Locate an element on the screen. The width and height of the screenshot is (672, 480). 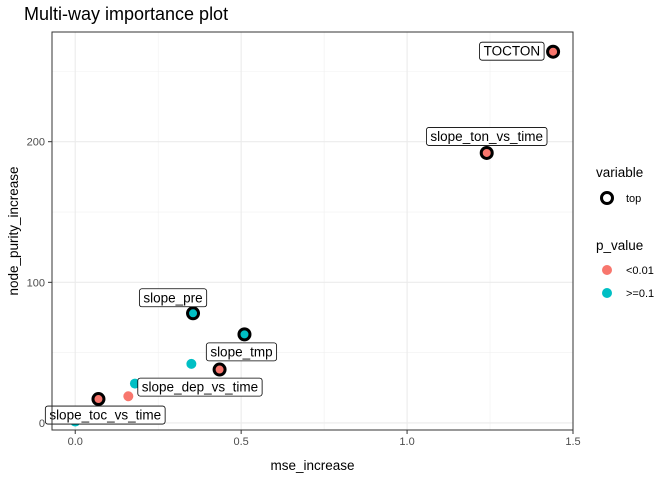
x-tick-label: 0.0 is located at coordinates (75, 442).